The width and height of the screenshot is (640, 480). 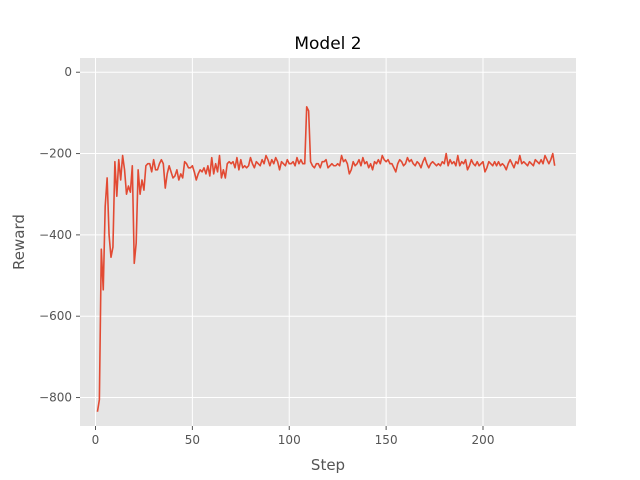 What do you see at coordinates (55, 235) in the screenshot?
I see `y-tick-label: −400` at bounding box center [55, 235].